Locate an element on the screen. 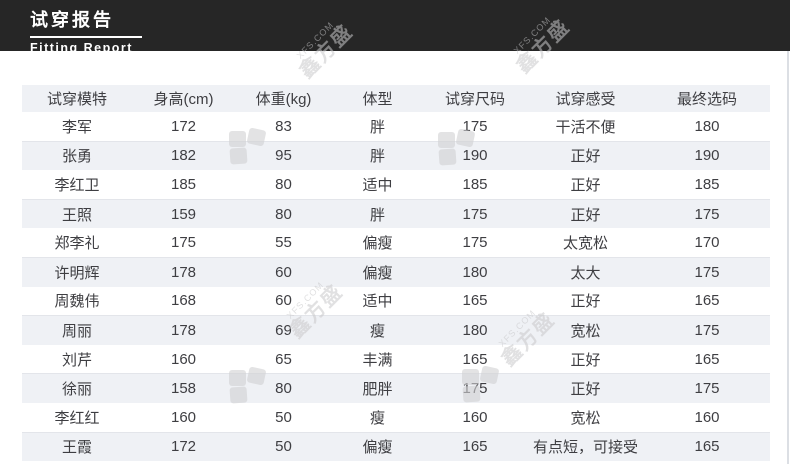  table-row: 王照 159 80 胖 175 正好 175 is located at coordinates (396, 213).